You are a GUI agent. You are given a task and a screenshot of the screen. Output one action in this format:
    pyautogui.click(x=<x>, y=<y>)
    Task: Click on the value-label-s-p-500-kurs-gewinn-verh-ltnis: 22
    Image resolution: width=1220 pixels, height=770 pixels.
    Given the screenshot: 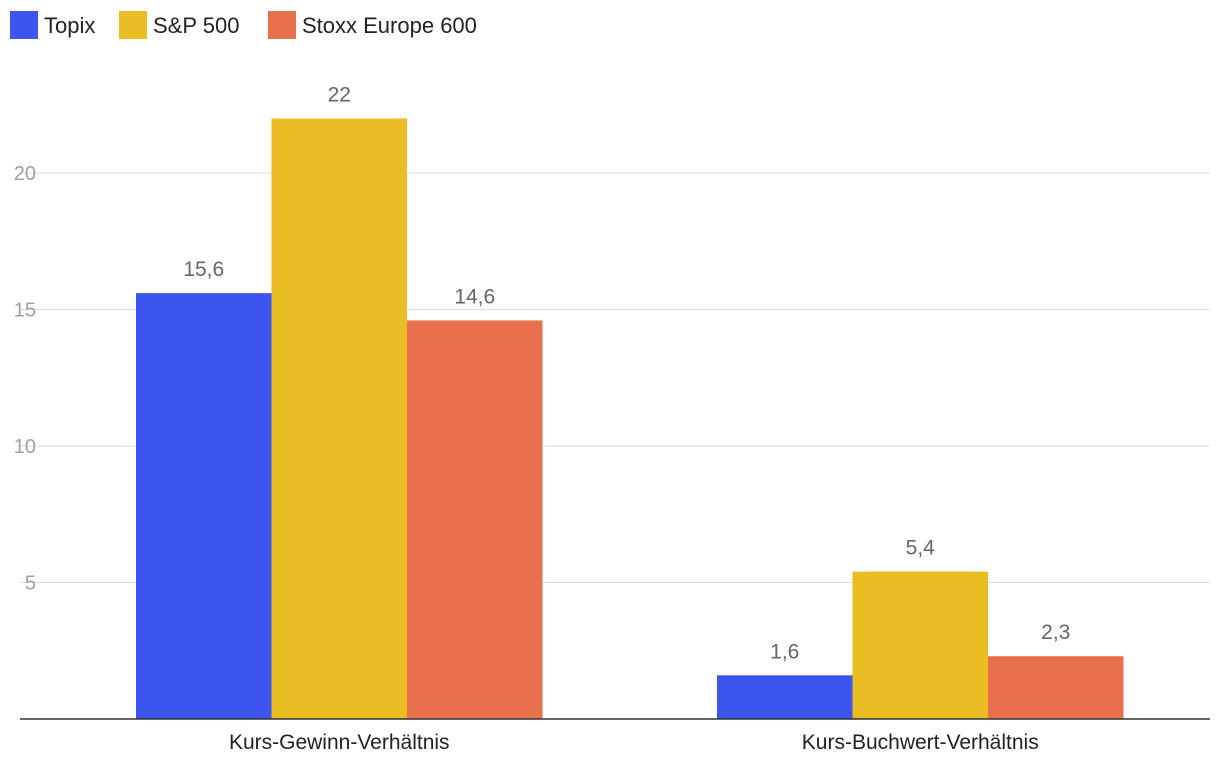 What is the action you would take?
    pyautogui.click(x=339, y=94)
    